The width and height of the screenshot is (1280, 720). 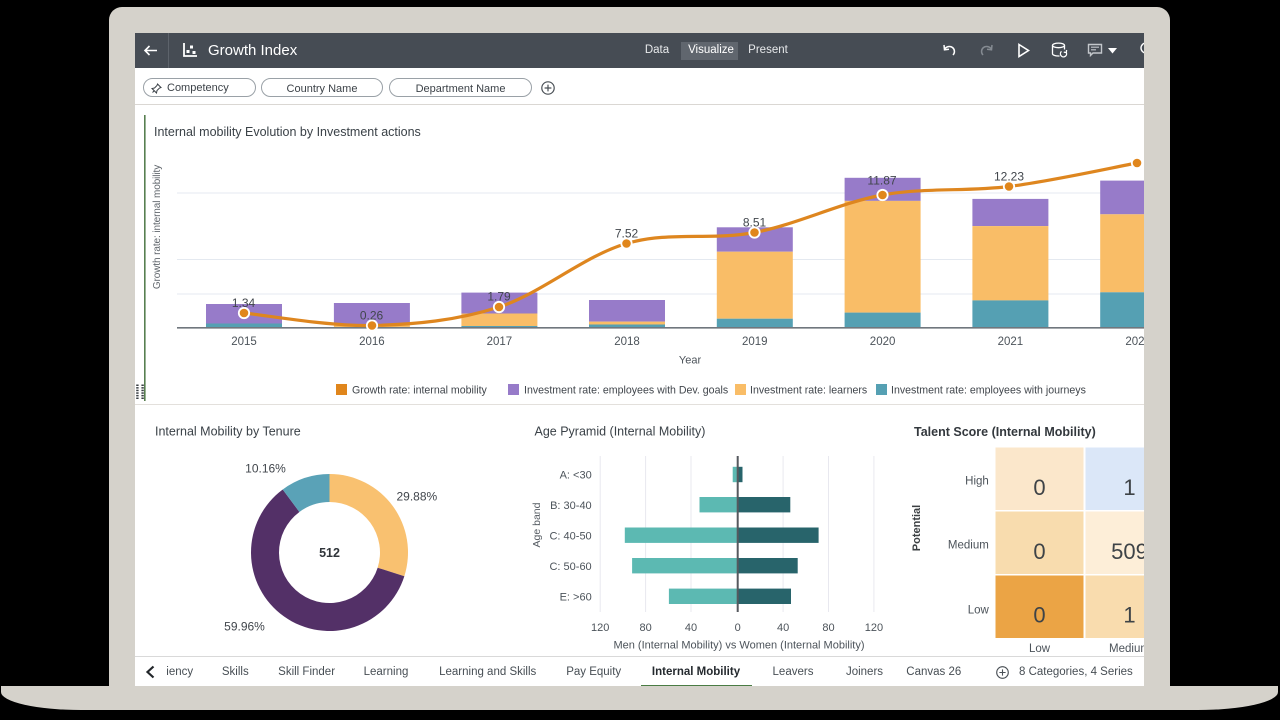 I want to click on svg-text: 7.52, so click(x=627, y=234).